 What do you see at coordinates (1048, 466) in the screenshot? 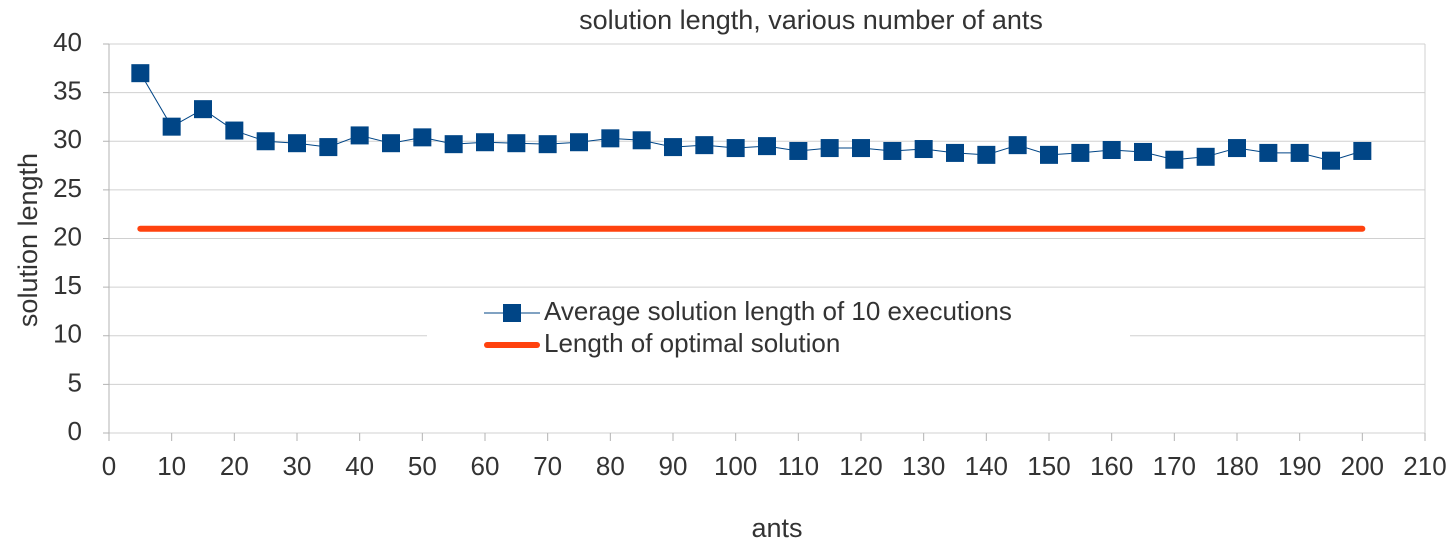
I see `x-tick-label: 150` at bounding box center [1048, 466].